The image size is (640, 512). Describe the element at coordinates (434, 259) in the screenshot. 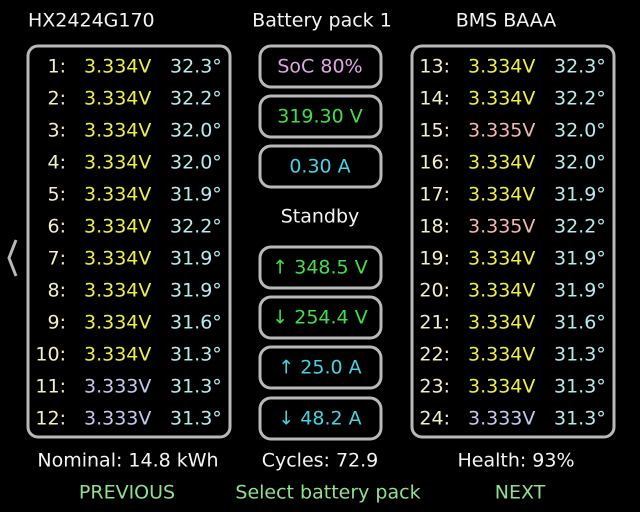

I see `cell-index: 19:` at that location.